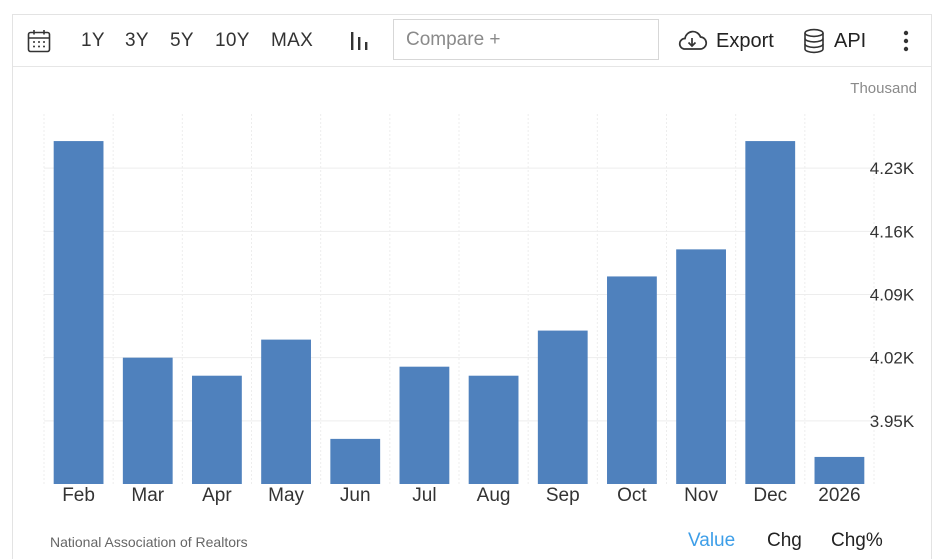  Describe the element at coordinates (693, 40) in the screenshot. I see `cloud-download-icon` at that location.